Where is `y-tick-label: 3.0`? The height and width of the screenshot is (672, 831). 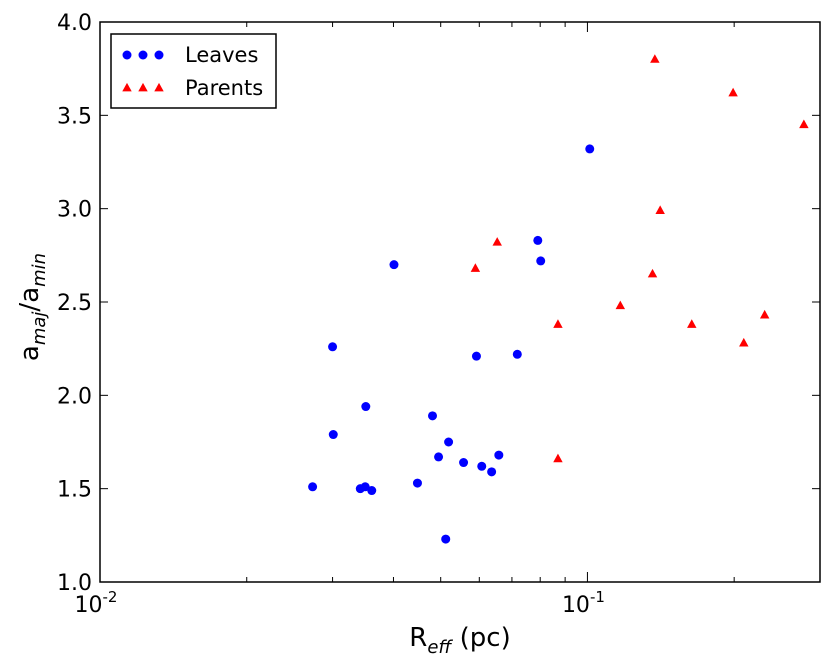
y-tick-label: 3.0 is located at coordinates (74, 210).